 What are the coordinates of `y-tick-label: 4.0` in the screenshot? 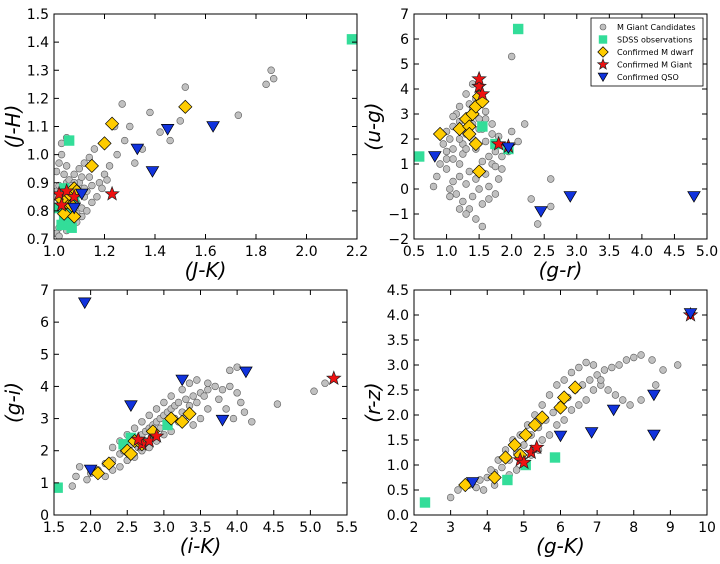 It's located at (398, 316).